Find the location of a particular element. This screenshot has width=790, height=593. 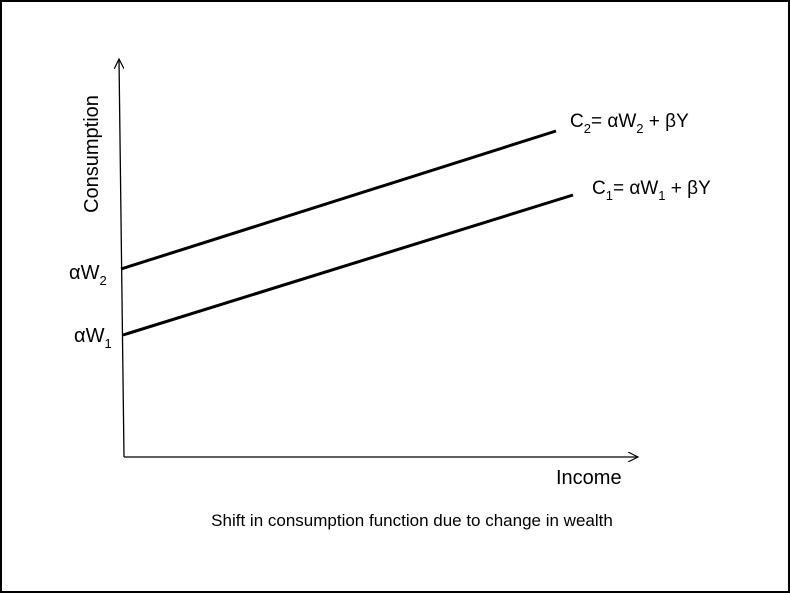

intercept-label-aw1: αW1 is located at coordinates (93, 338).